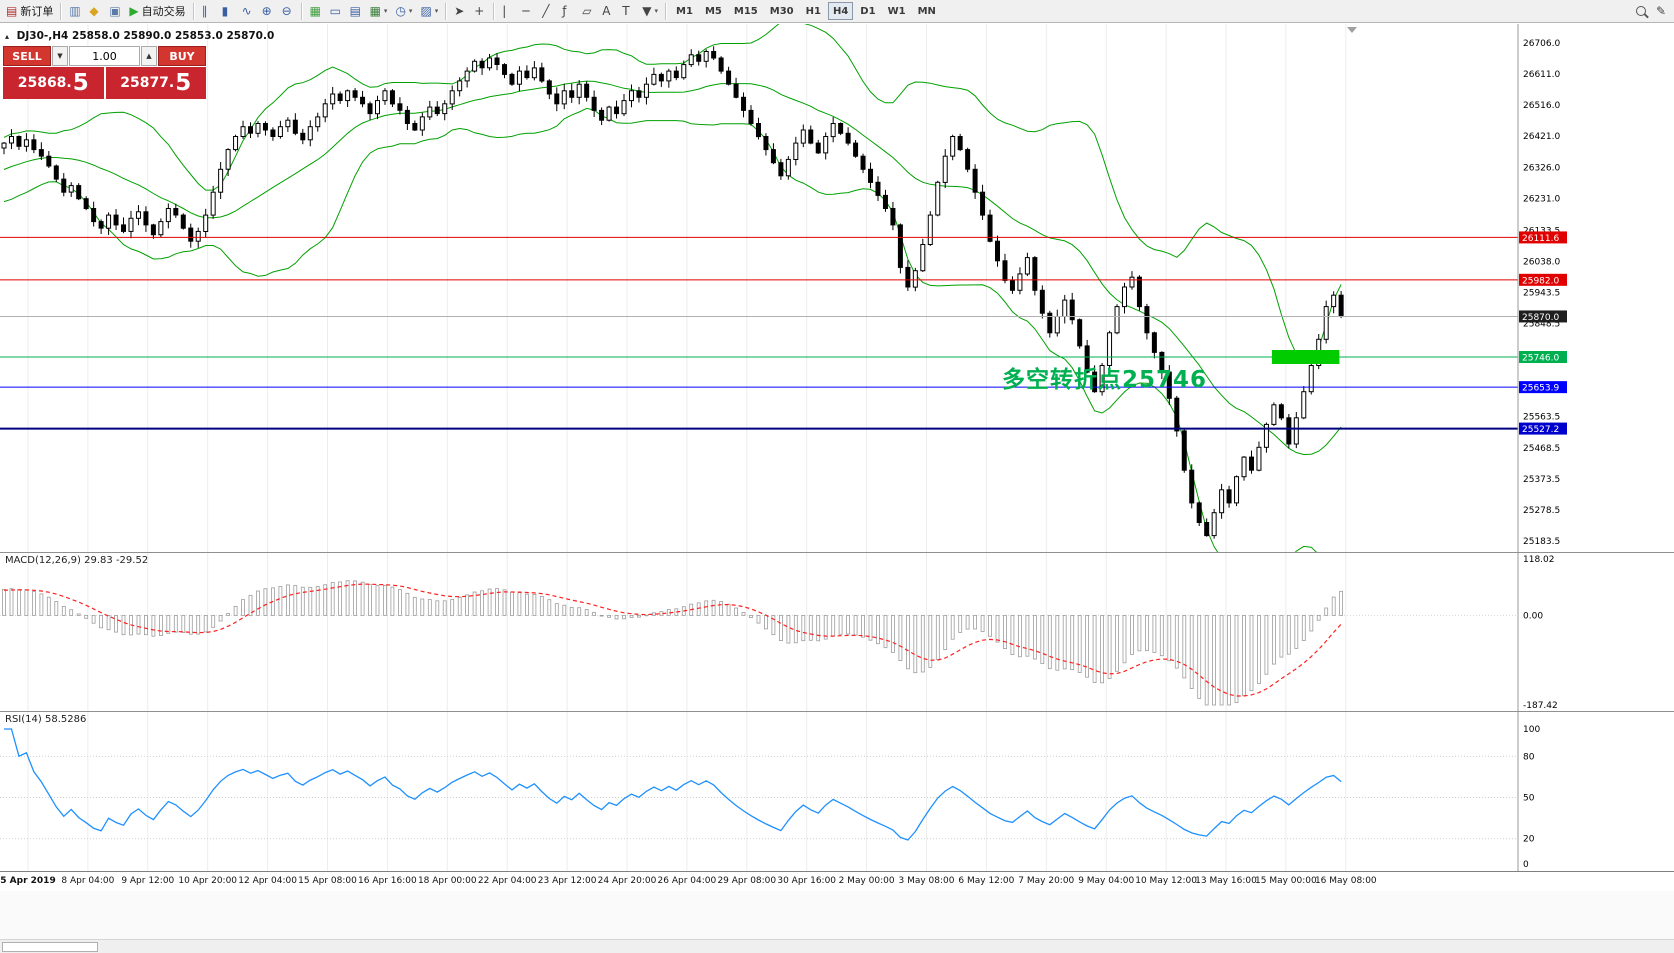 The width and height of the screenshot is (1674, 953). I want to click on timeframe-h4-button: H4, so click(840, 11).